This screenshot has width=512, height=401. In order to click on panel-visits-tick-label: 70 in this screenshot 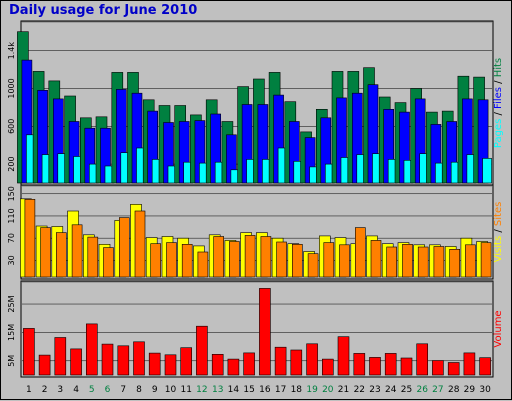, I will do `click(11, 238)`.